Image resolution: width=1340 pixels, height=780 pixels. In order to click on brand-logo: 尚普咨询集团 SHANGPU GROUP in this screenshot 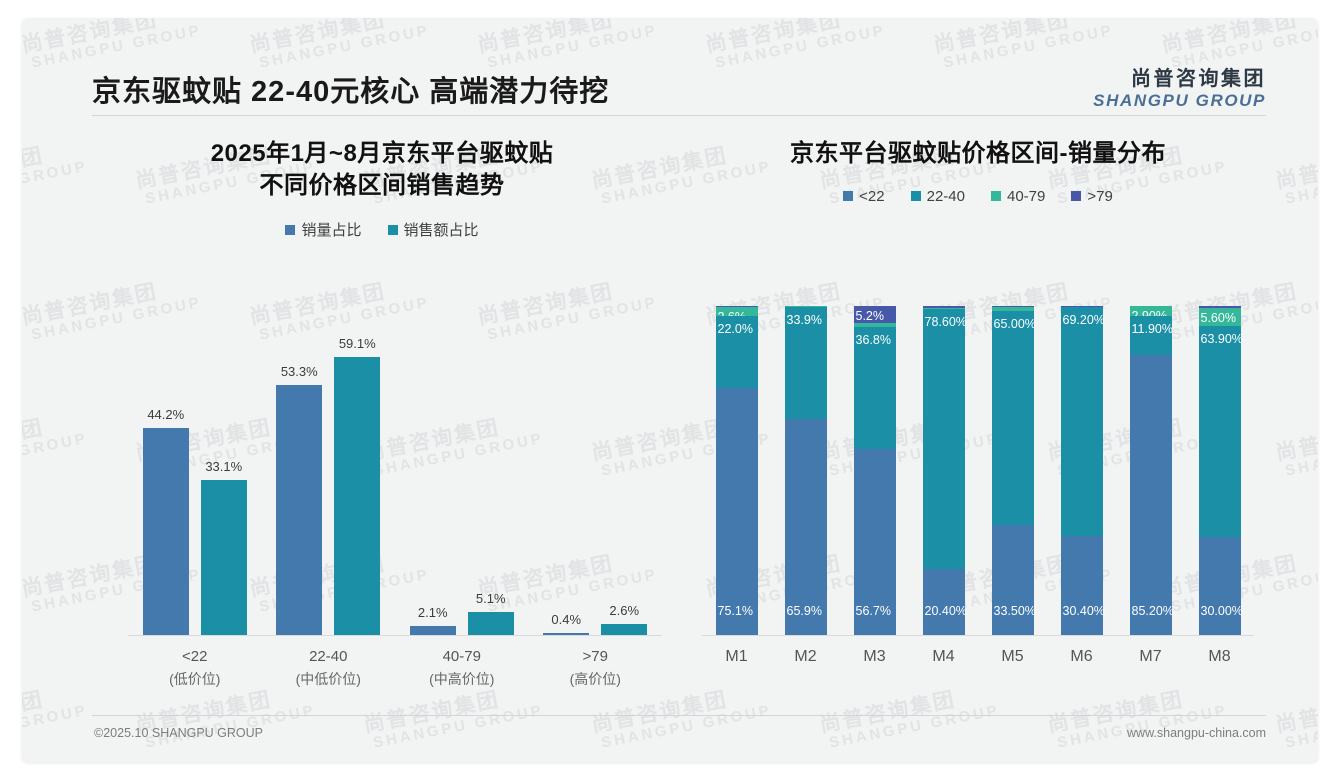, I will do `click(1179, 89)`.